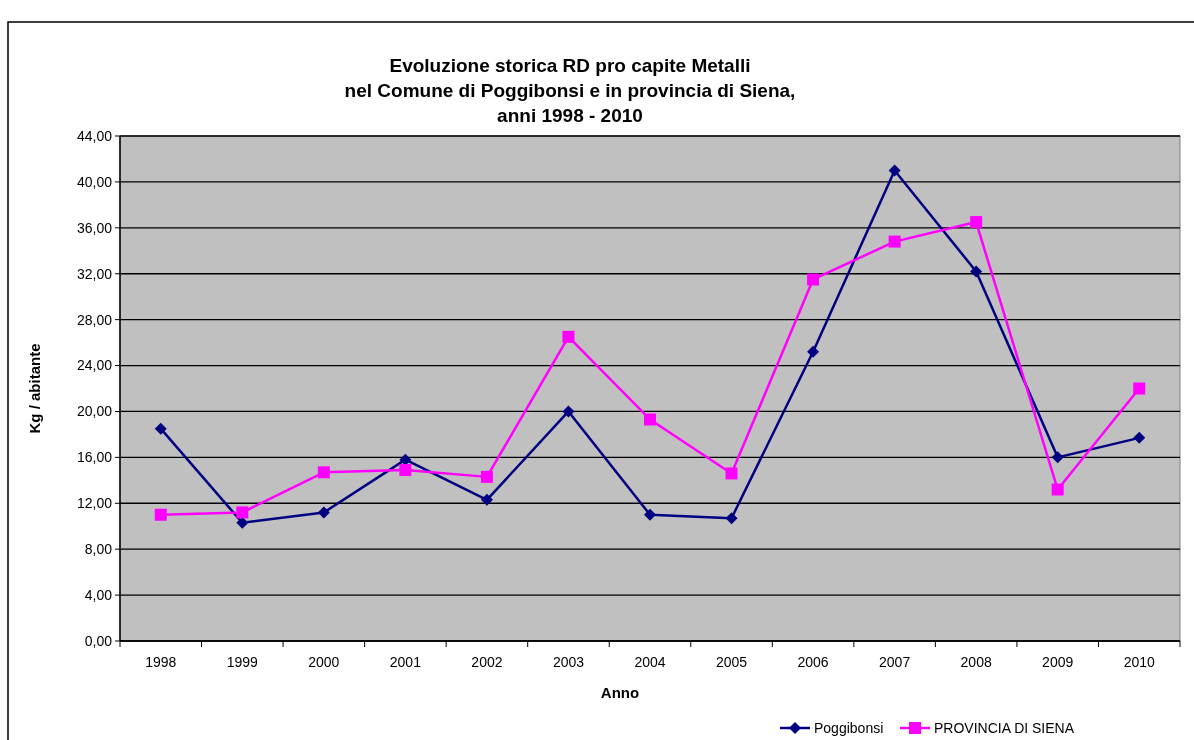  I want to click on y-tick-label: 16,00, so click(94, 457).